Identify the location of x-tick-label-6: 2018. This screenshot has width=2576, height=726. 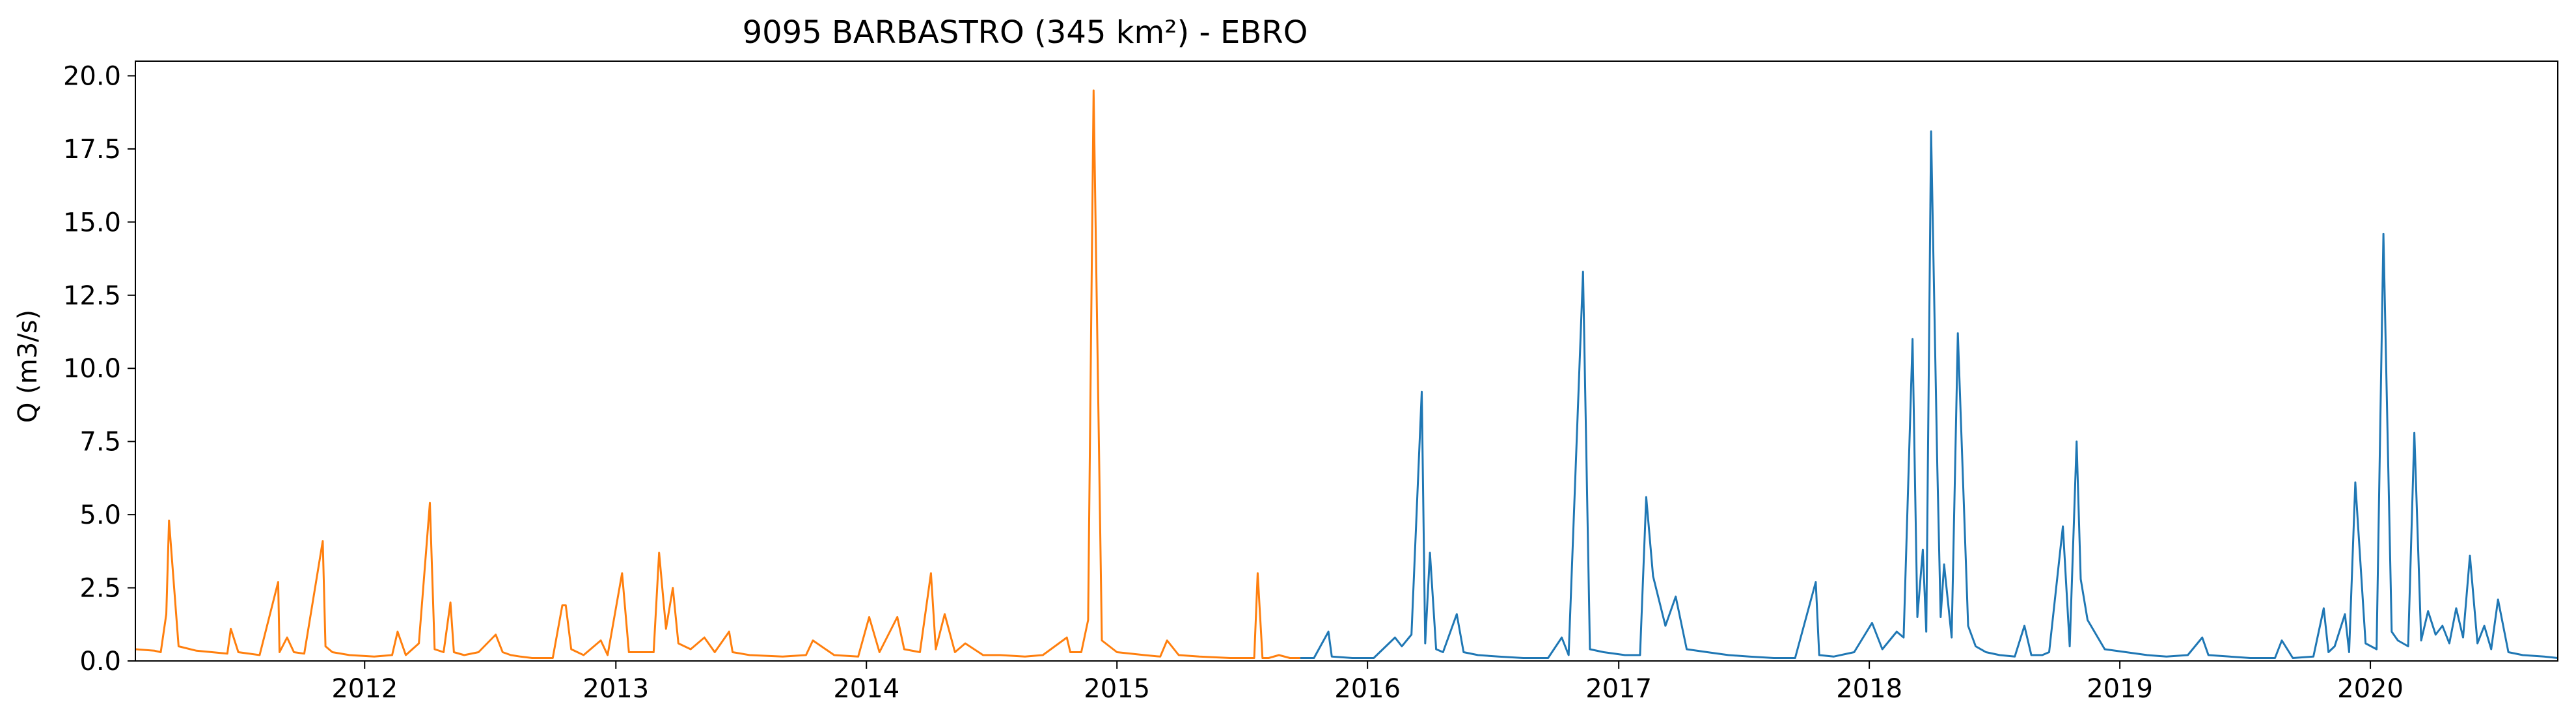
(1869, 689).